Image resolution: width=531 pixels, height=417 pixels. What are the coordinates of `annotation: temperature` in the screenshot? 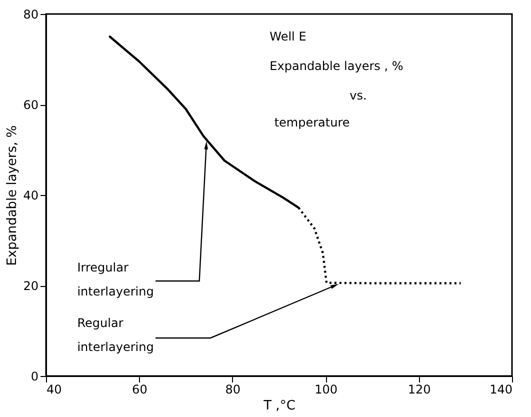 It's located at (312, 123).